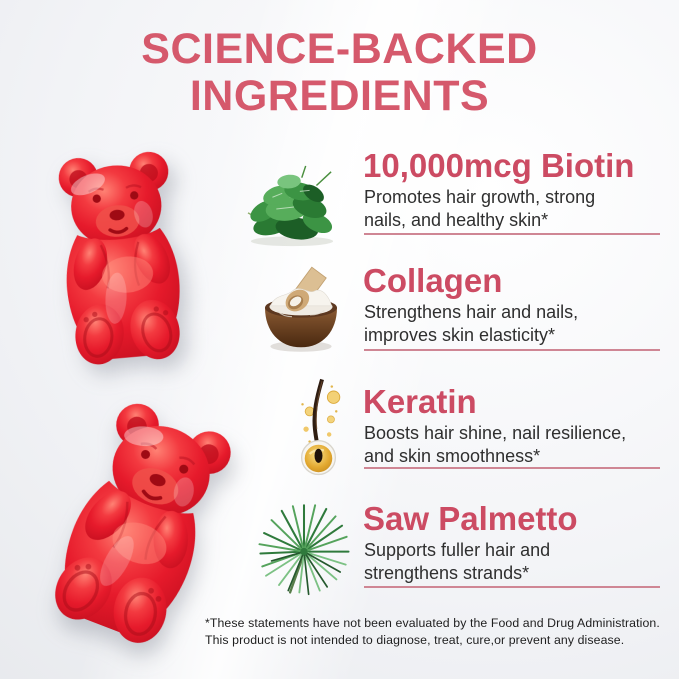 The height and width of the screenshot is (679, 679). What do you see at coordinates (339, 96) in the screenshot?
I see `title-line-2: INGREDIENTS` at bounding box center [339, 96].